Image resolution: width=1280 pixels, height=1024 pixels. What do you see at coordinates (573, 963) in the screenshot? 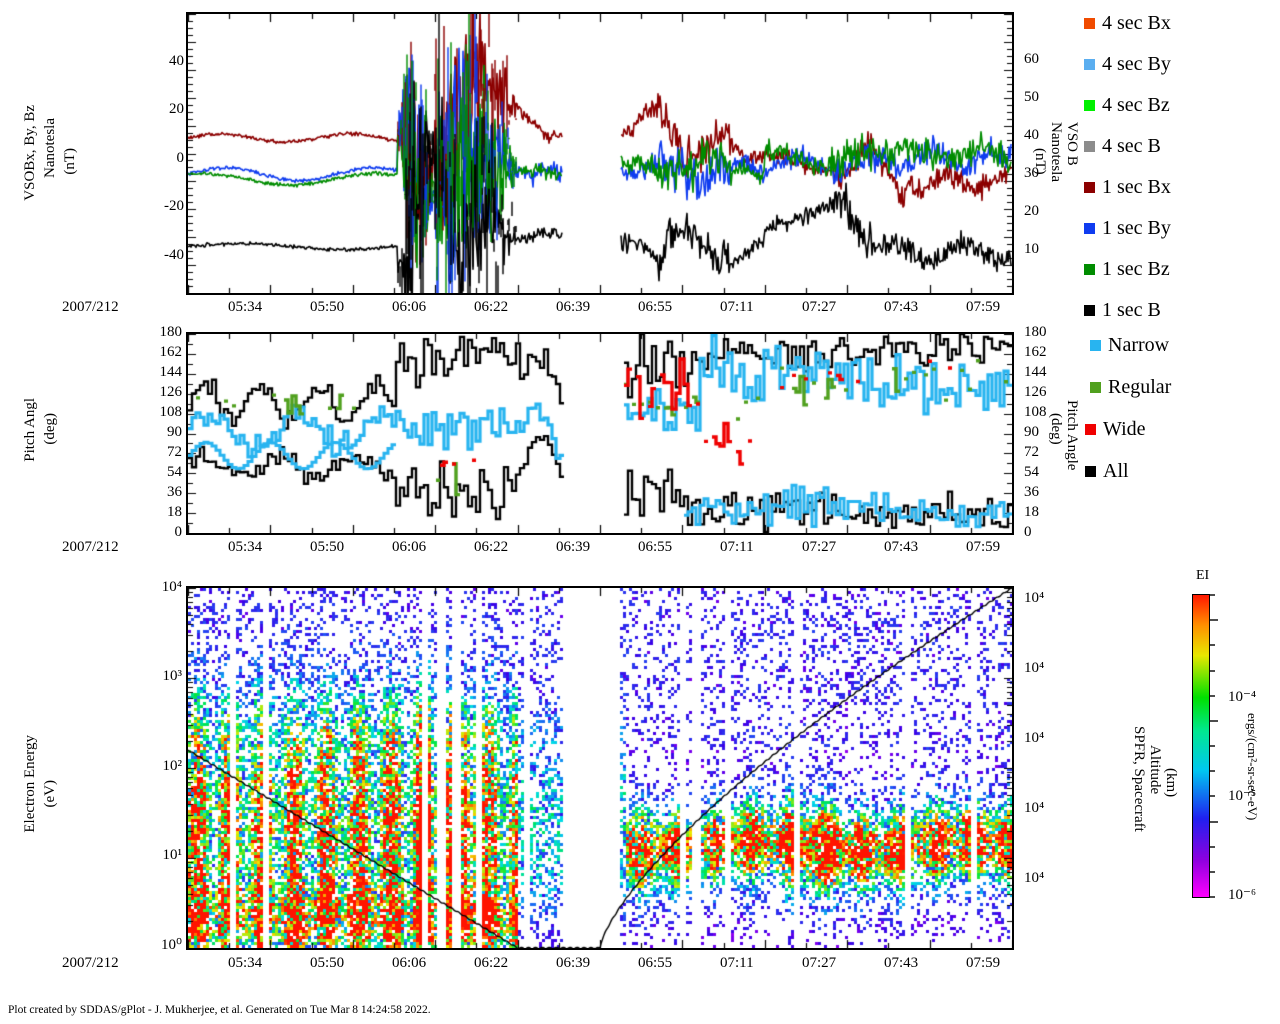
I see `p3-xtick-4: 06:39` at bounding box center [573, 963].